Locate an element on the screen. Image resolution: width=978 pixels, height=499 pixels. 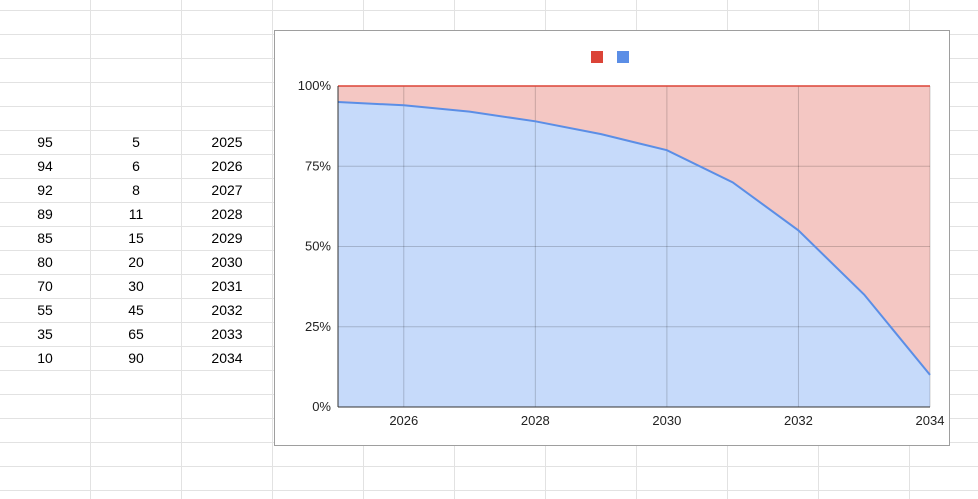
table-cell: 55 is located at coordinates (45, 310).